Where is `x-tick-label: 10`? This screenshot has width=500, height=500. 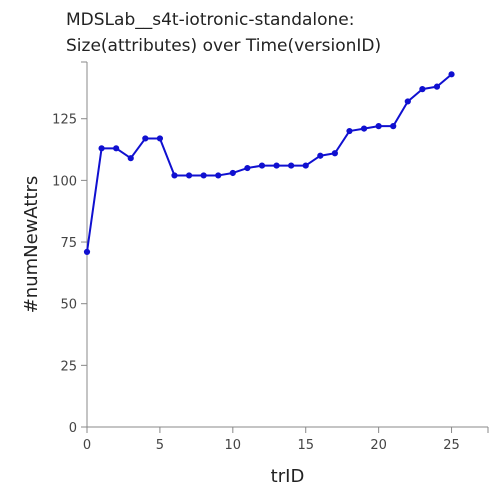
x-tick-label: 10 is located at coordinates (233, 445).